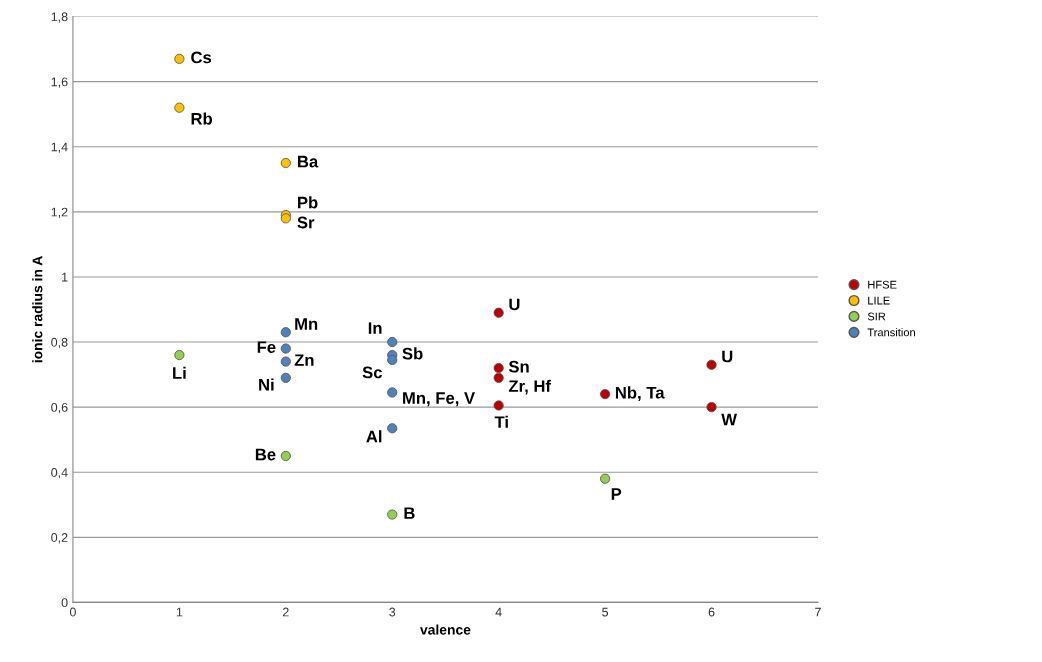  Describe the element at coordinates (372, 372) in the screenshot. I see `annotation: Sc` at that location.